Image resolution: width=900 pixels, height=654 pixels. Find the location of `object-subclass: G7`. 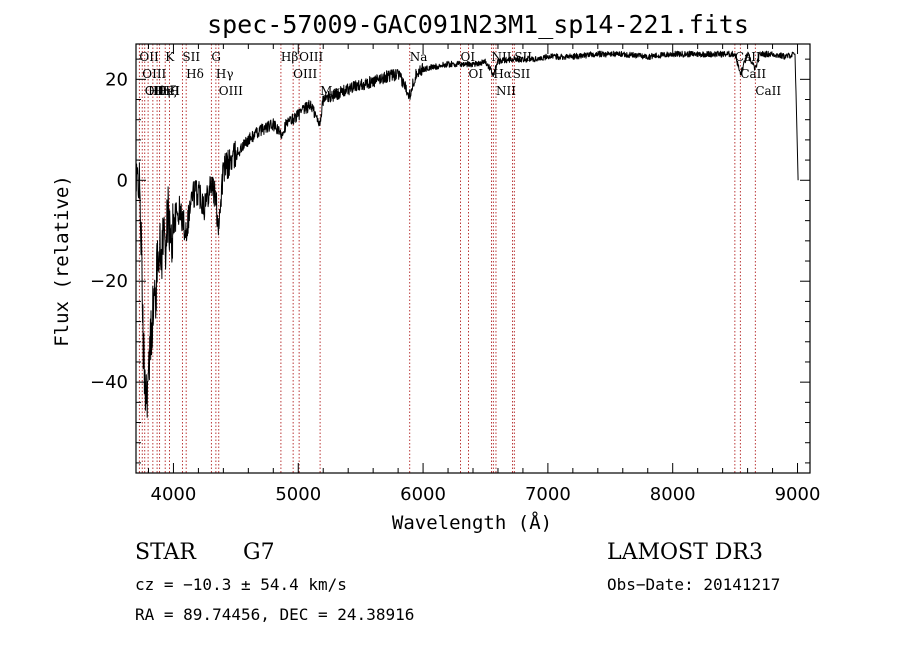

object-subclass: G7 is located at coordinates (259, 552).